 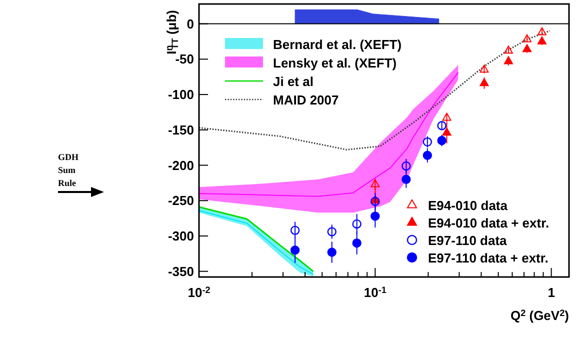 What do you see at coordinates (488, 258) in the screenshot?
I see `legend-label: E97-110 data + extr.` at bounding box center [488, 258].